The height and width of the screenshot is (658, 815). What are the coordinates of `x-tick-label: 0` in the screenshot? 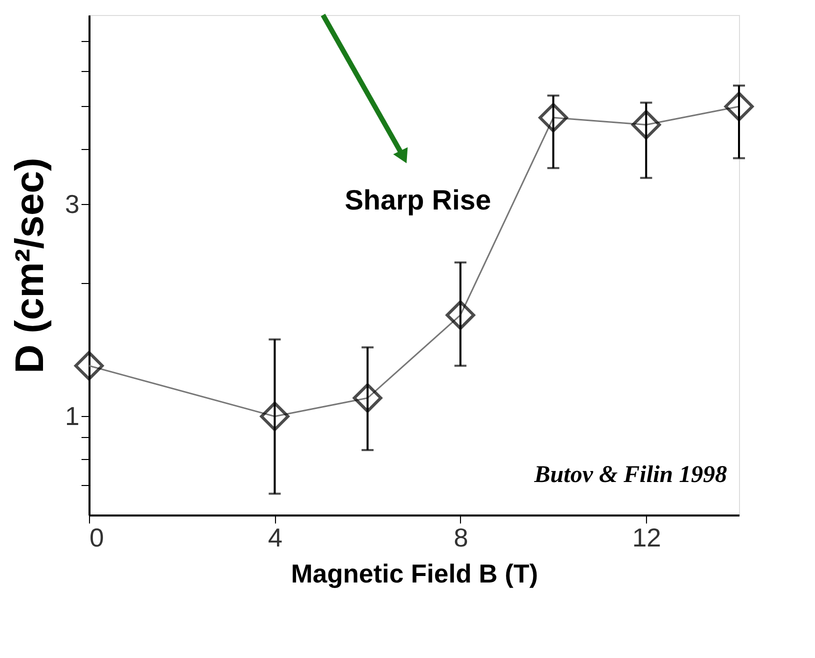 It's located at (97, 537).